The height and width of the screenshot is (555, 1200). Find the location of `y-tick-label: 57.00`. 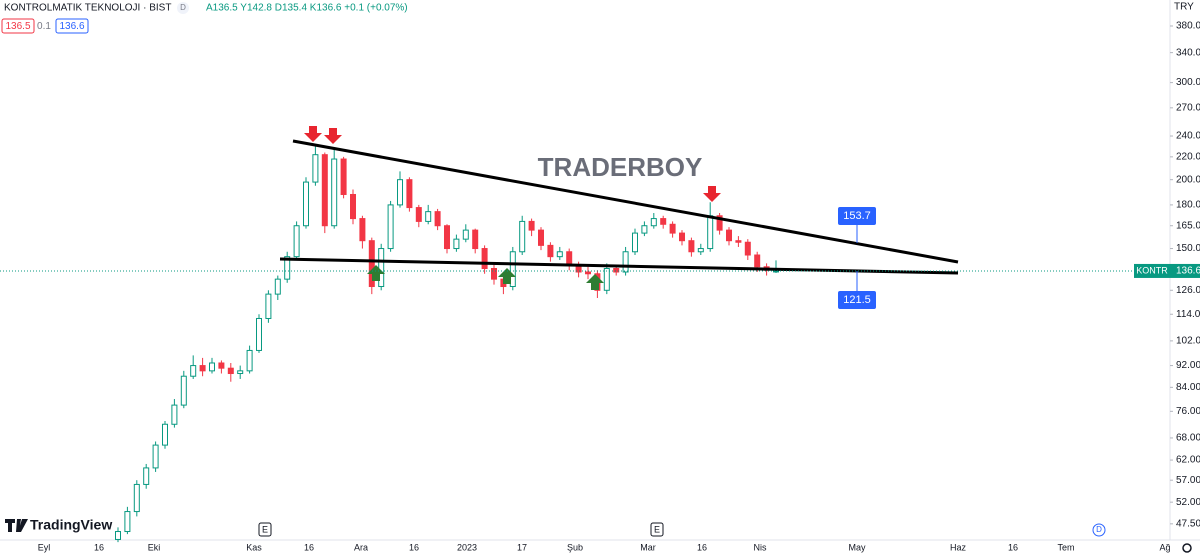

y-tick-label: 57.00 is located at coordinates (1188, 480).